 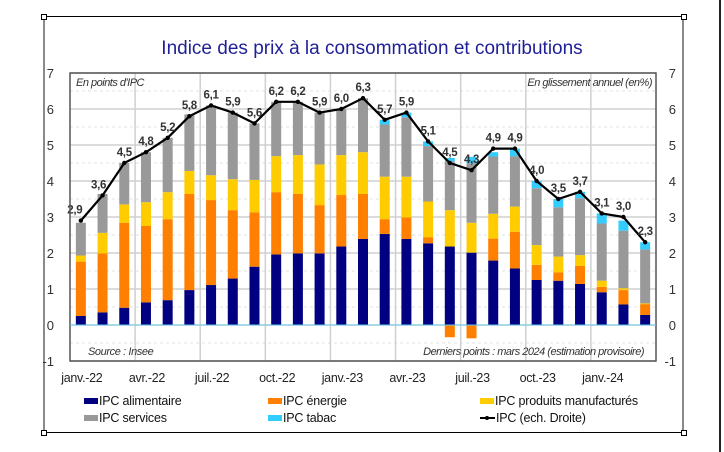 What do you see at coordinates (384, 110) in the screenshot?
I see `ipc-data-label: 5,7` at bounding box center [384, 110].